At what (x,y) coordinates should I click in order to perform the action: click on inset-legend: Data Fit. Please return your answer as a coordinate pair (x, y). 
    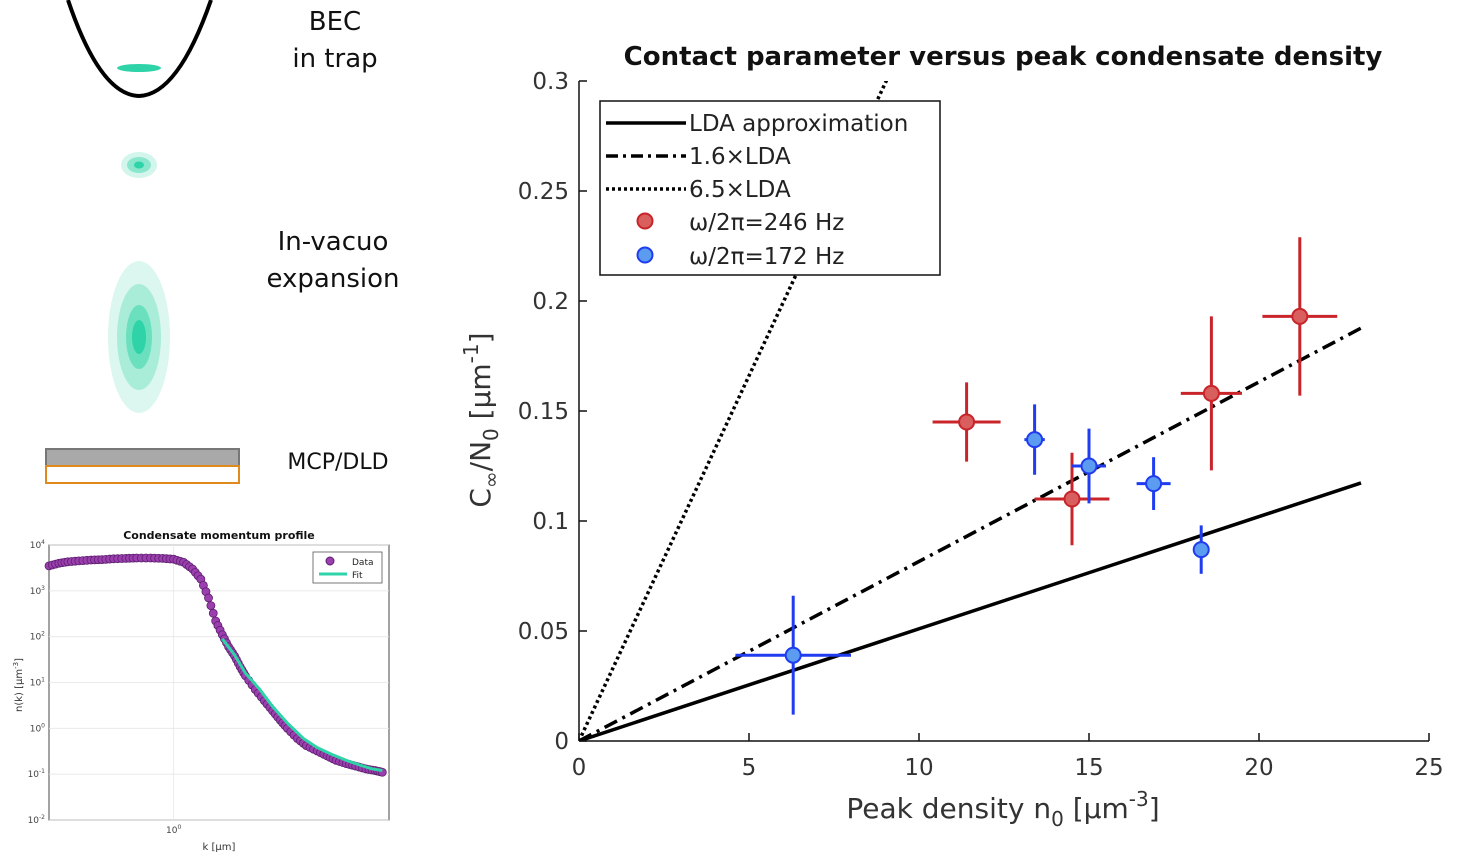
    Looking at the image, I should click on (347, 567).